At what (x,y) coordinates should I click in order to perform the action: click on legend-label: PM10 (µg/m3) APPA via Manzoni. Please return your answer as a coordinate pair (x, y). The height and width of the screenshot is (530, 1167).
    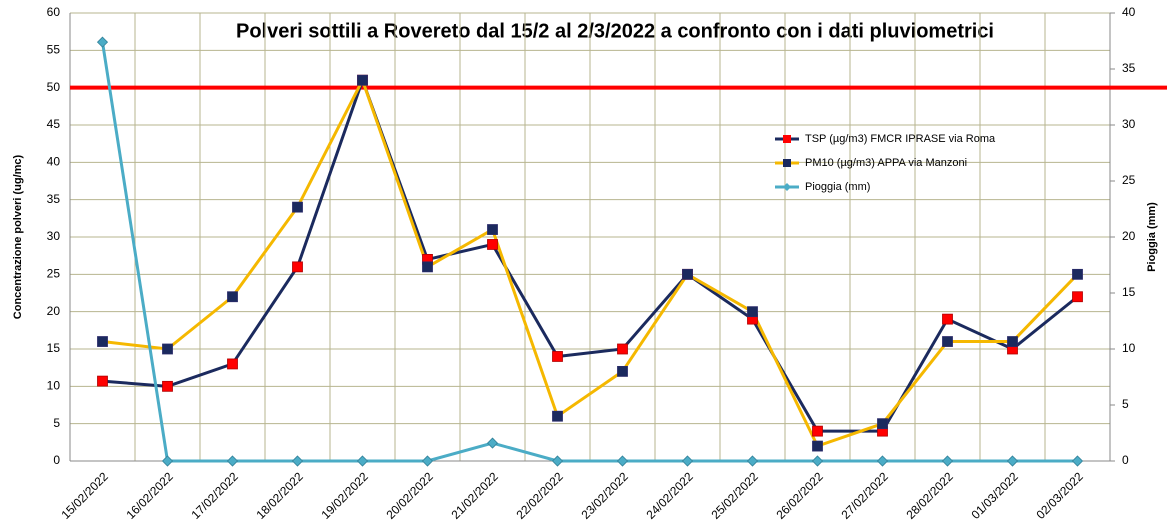
    Looking at the image, I should click on (886, 163).